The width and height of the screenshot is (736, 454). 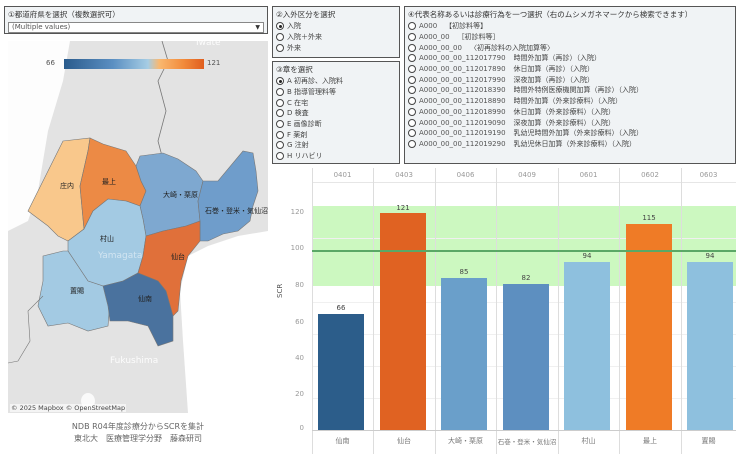 I want to click on procedure-code: A000_00, so click(x=434, y=37).